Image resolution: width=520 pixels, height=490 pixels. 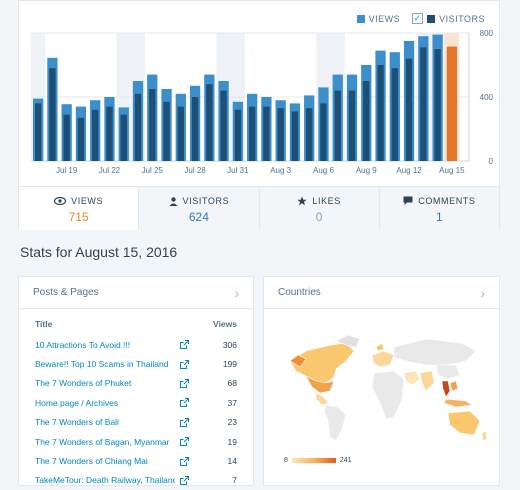 I want to click on tab-comments-value: 1, so click(x=439, y=217).